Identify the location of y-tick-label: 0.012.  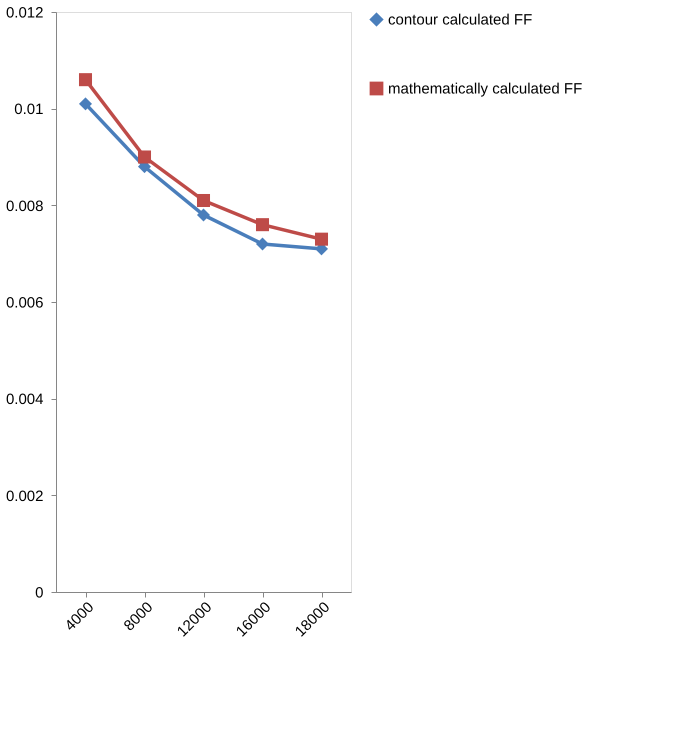
(25, 13).